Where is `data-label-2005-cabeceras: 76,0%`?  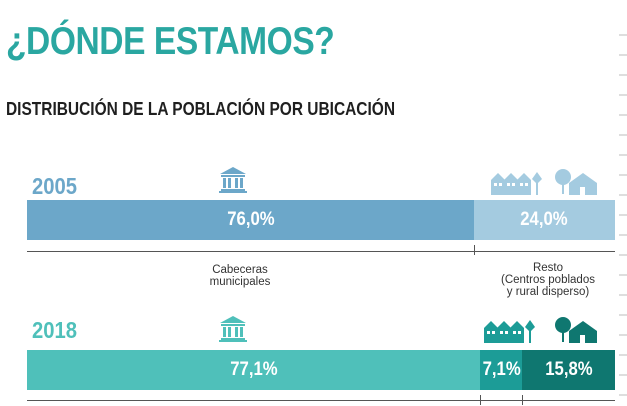 data-label-2005-cabeceras: 76,0% is located at coordinates (250, 219).